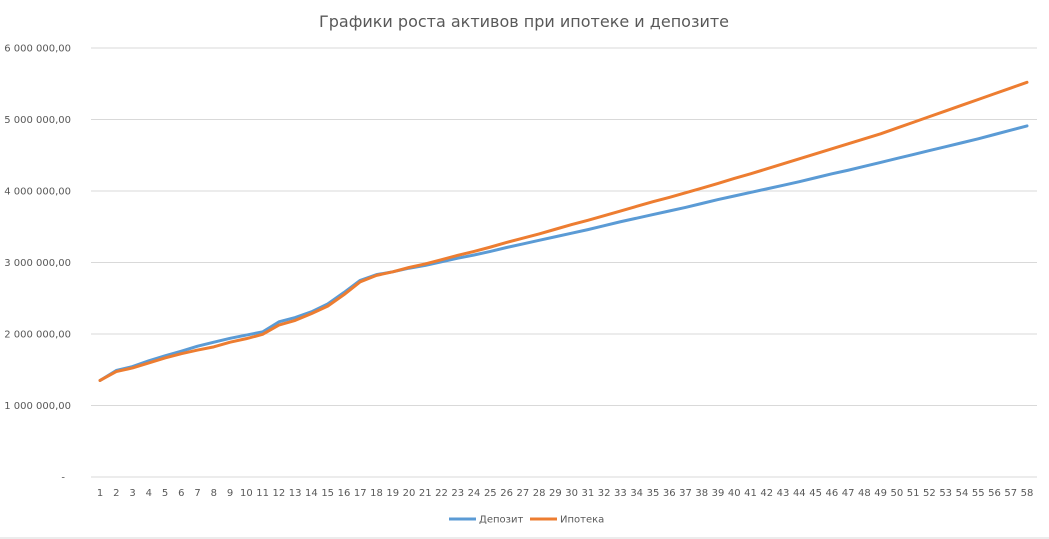 This screenshot has width=1049, height=539. I want to click on x-tick-label: 56, so click(994, 493).